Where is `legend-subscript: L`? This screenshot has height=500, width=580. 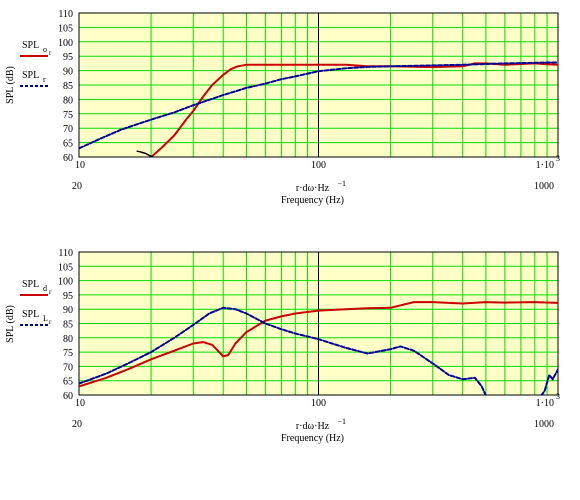
legend-subscript: L is located at coordinates (45, 318).